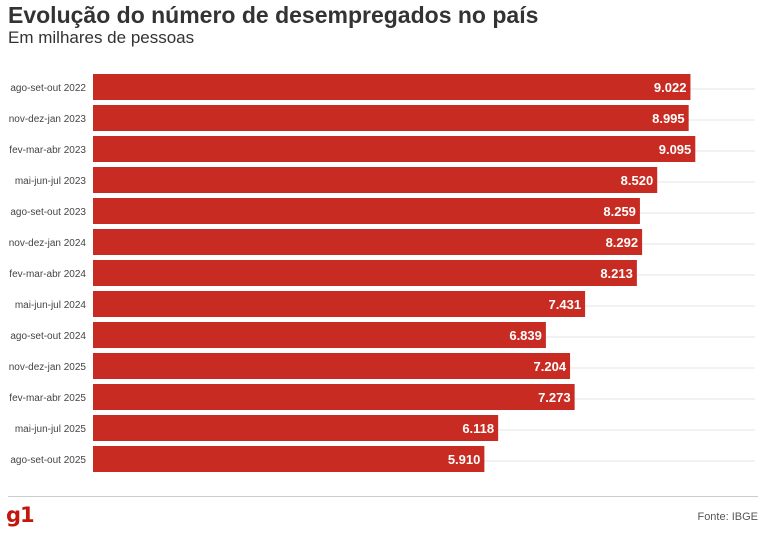  I want to click on category-label: nov-dez-jan 2023, so click(48, 119).